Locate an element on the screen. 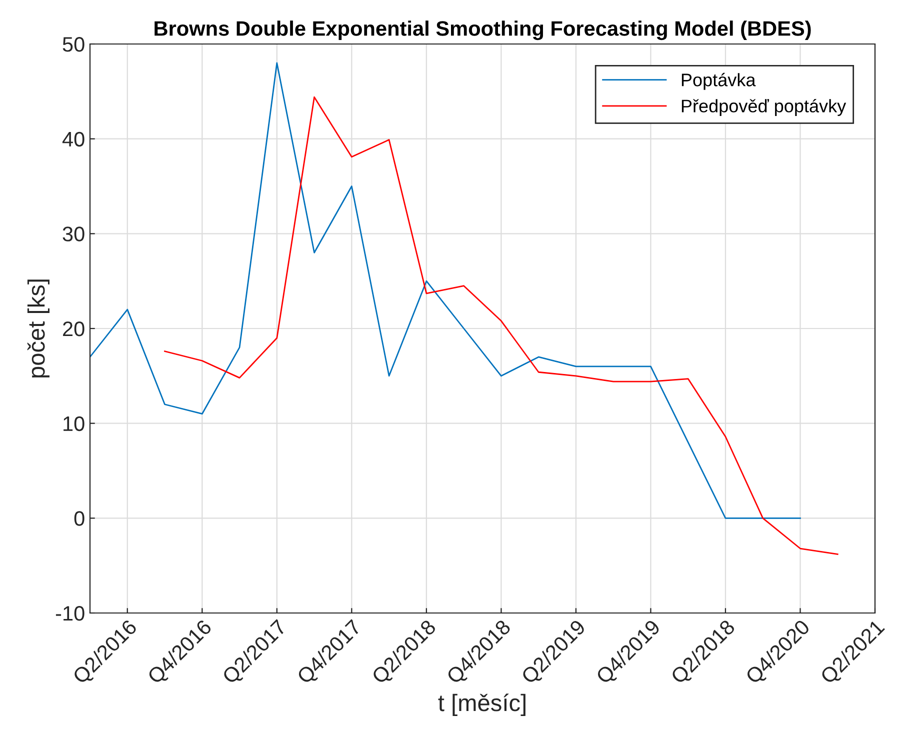 Image resolution: width=904 pixels, height=747 pixels. y-tick-label: 30 is located at coordinates (73, 234).